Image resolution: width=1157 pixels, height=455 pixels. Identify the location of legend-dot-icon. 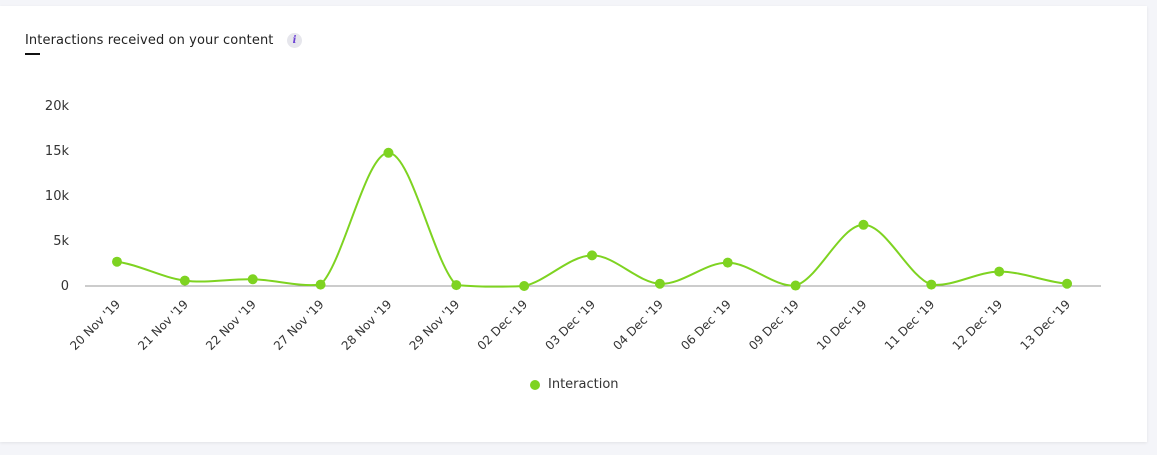
(535, 384).